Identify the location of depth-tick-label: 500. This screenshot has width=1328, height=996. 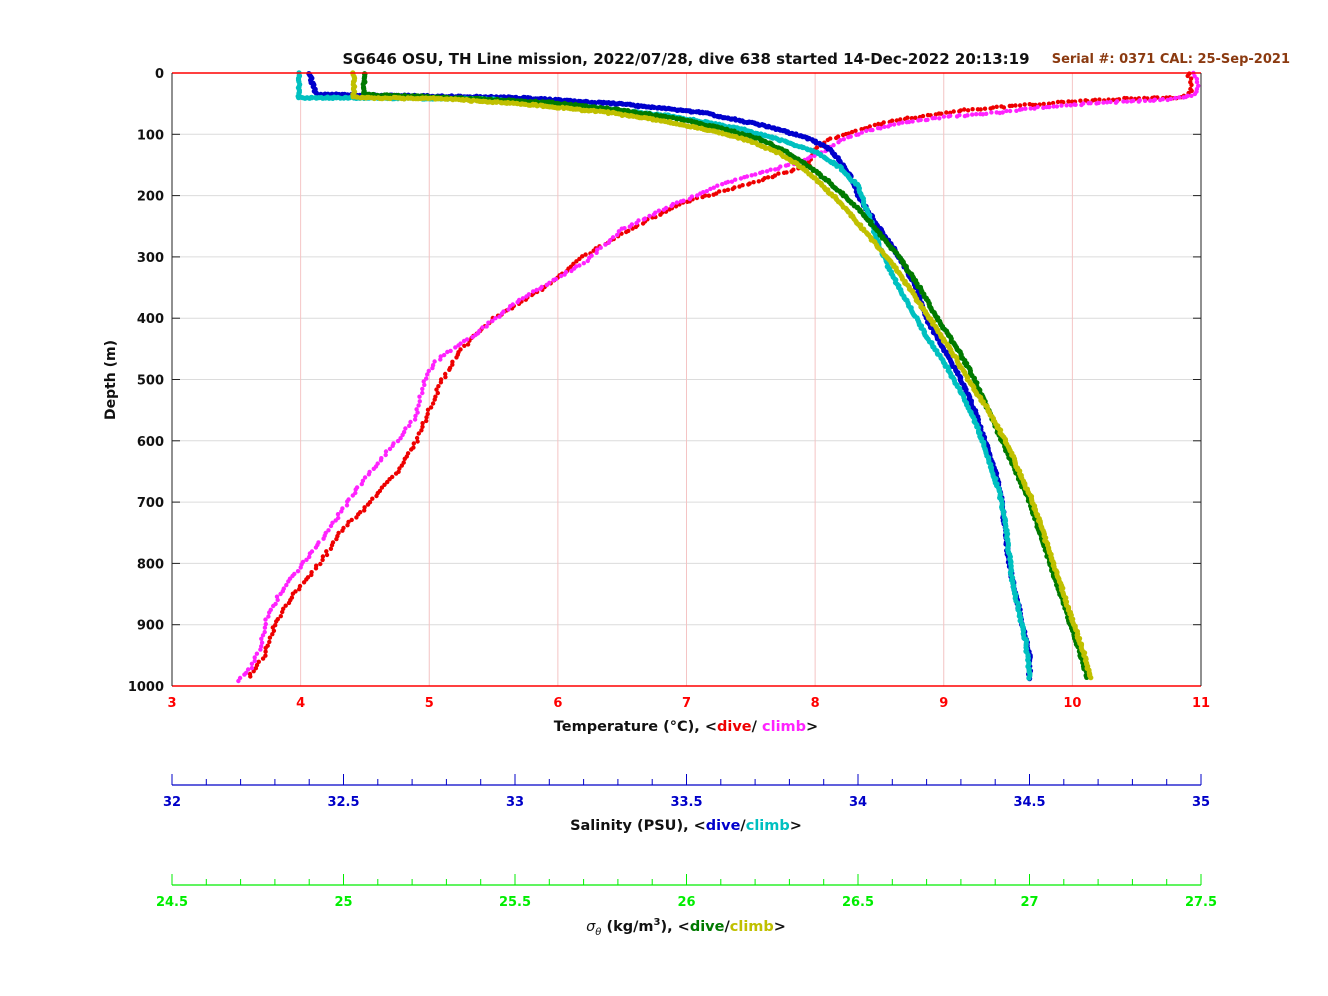
(150, 381).